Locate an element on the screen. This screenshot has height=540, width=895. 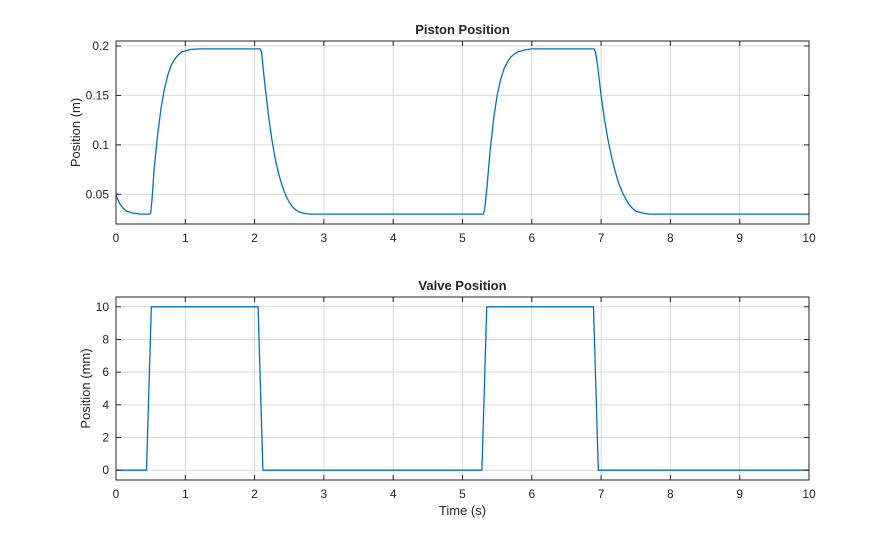
y-tick-label: 8 is located at coordinates (105, 339).